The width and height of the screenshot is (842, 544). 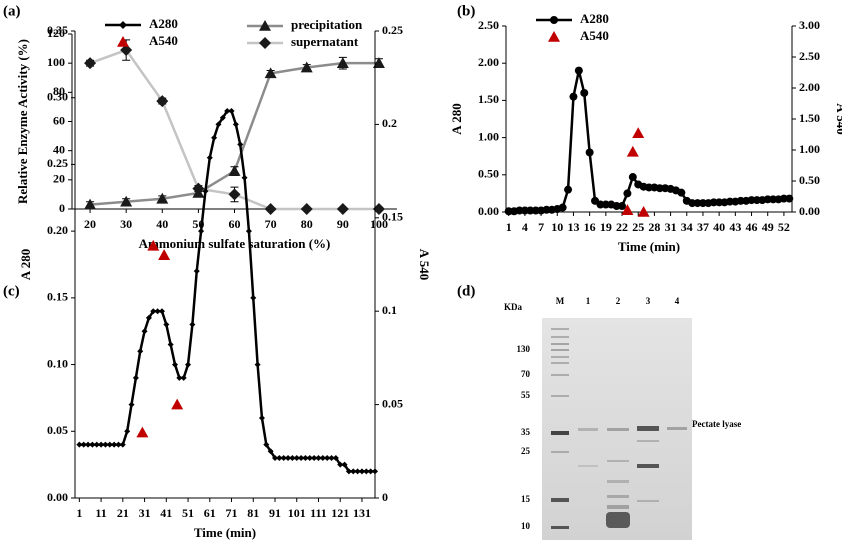 I want to click on y-tick-label: 0.20, so click(x=57, y=230).